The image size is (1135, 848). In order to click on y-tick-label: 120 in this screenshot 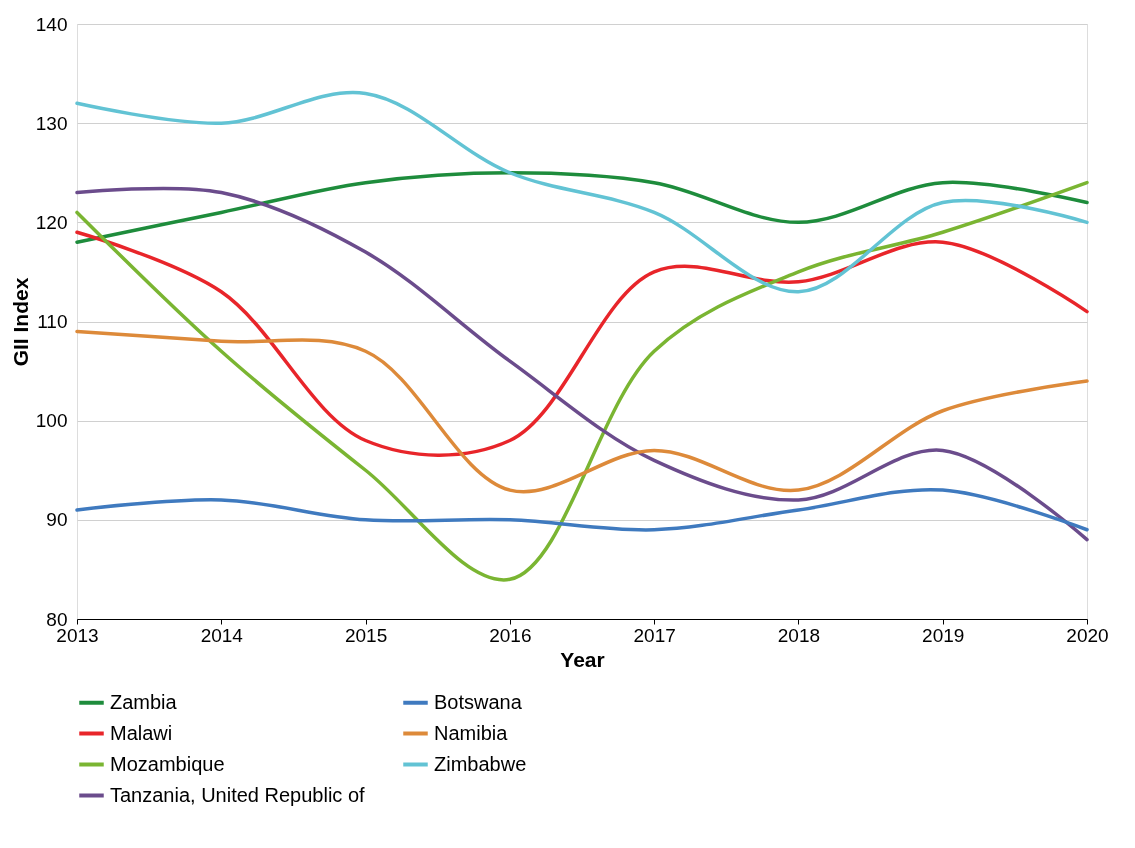, I will do `click(51, 222)`.